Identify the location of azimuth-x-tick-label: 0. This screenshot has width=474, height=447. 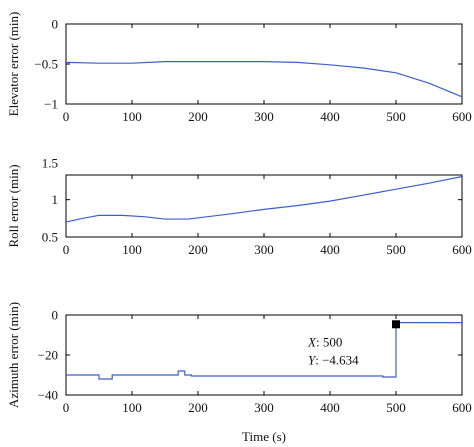
(66, 407).